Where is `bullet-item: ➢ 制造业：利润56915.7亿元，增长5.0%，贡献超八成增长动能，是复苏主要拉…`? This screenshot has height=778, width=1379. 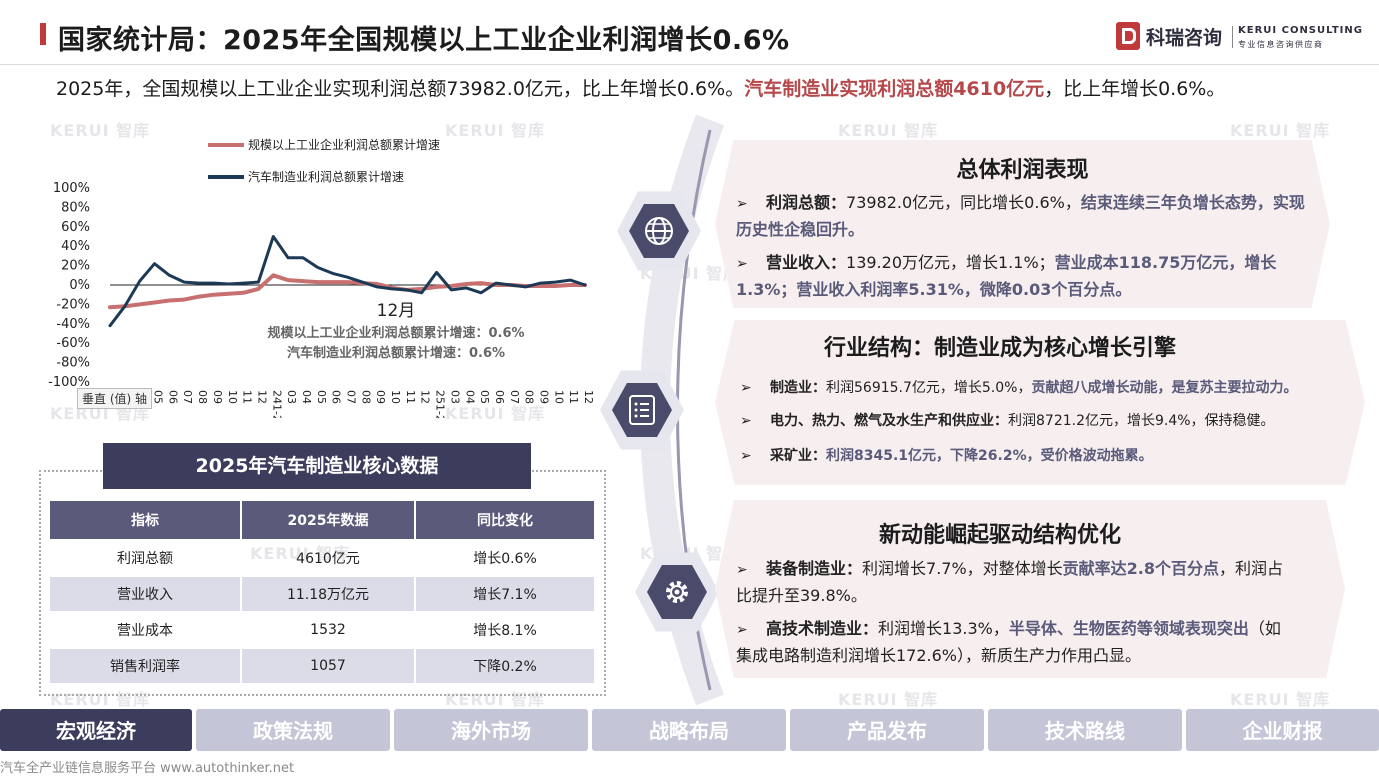
bullet-item: ➢ 制造业：利润56915.7亿元，增长5.0%，贡献超八成增长动能，是复苏主要拉… is located at coordinates (1050, 388).